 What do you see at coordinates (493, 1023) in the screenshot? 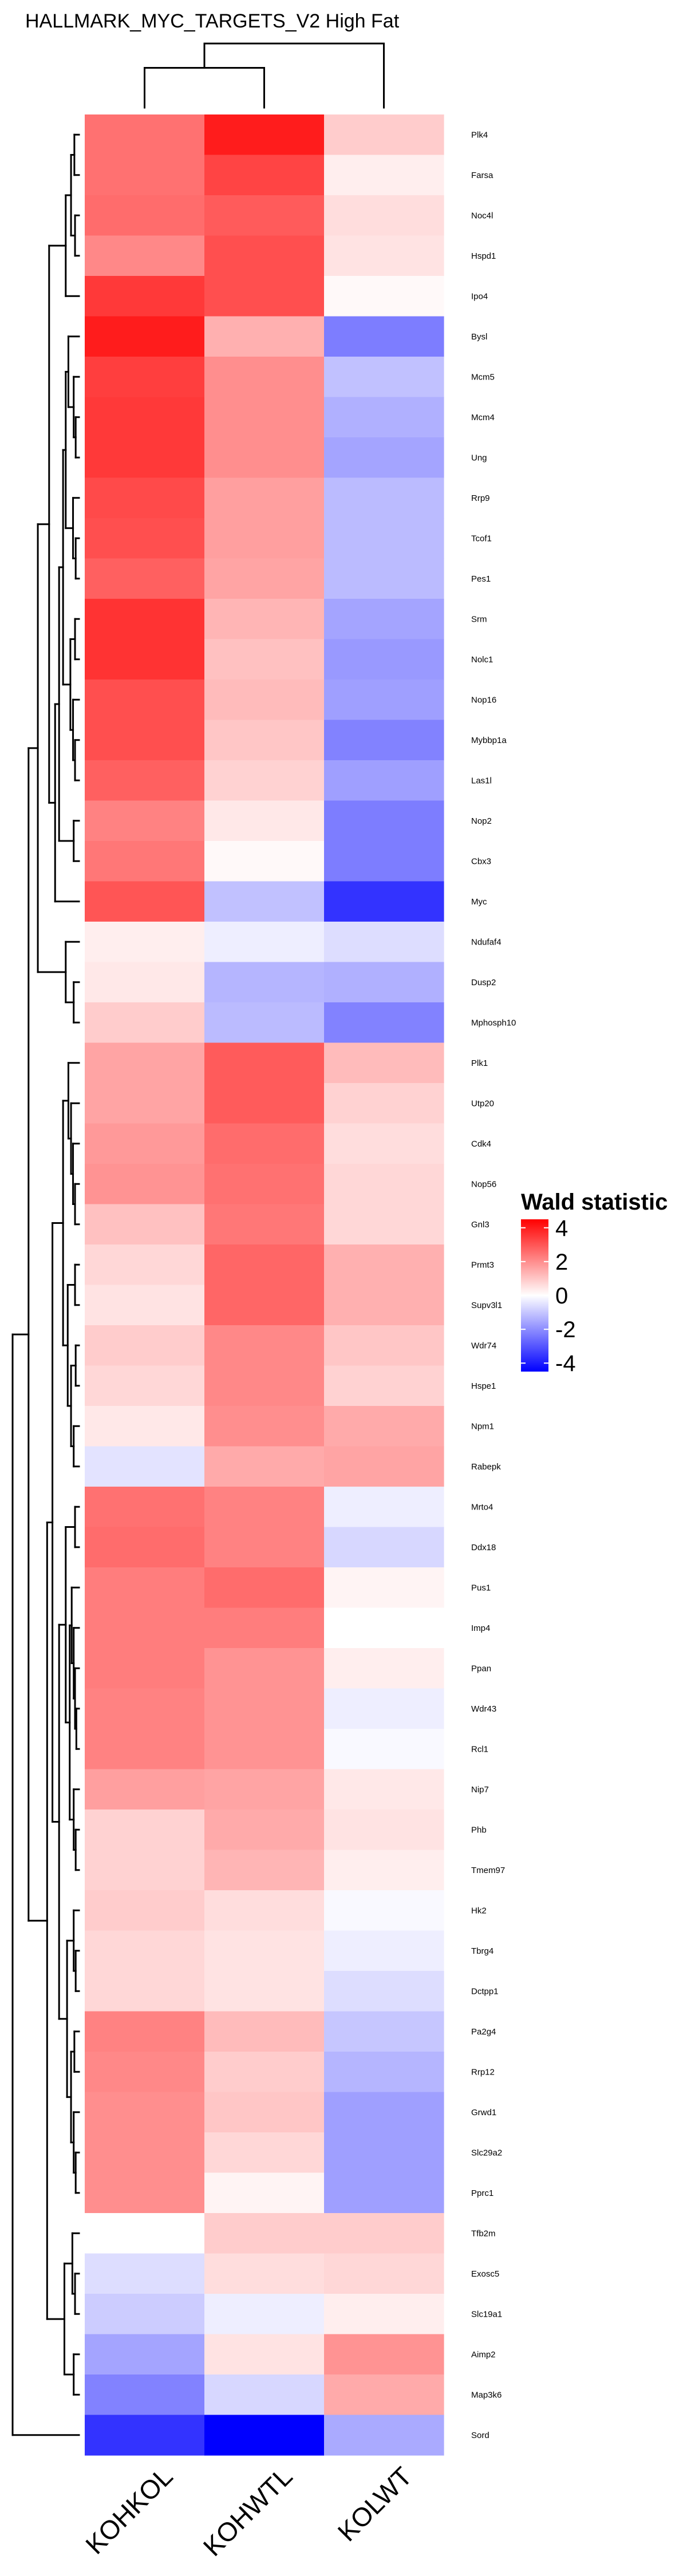
I see `row-label: Mphosph10` at bounding box center [493, 1023].